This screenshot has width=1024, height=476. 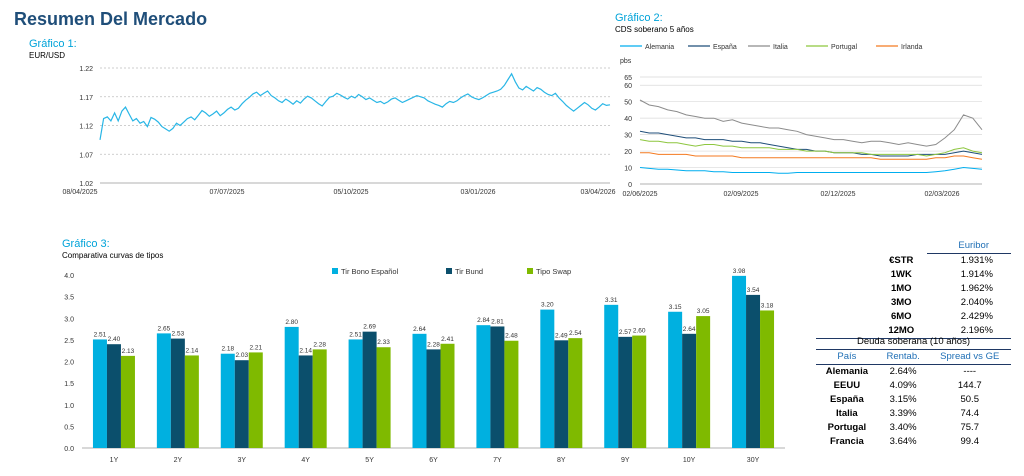 What do you see at coordinates (383, 342) in the screenshot?
I see `bar-label: 2.33` at bounding box center [383, 342].